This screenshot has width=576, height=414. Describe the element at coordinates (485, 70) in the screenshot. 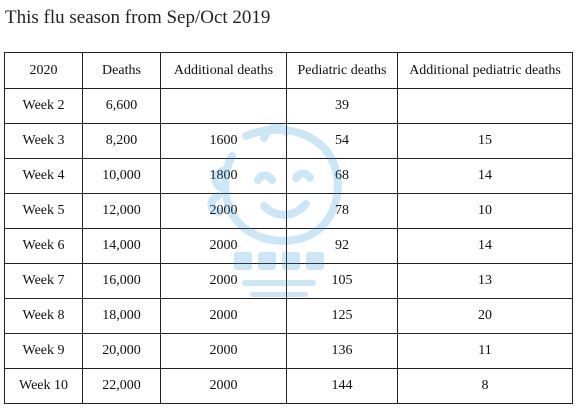

I see `header-additional-pediatric-deaths: Additional pediatric deaths` at that location.